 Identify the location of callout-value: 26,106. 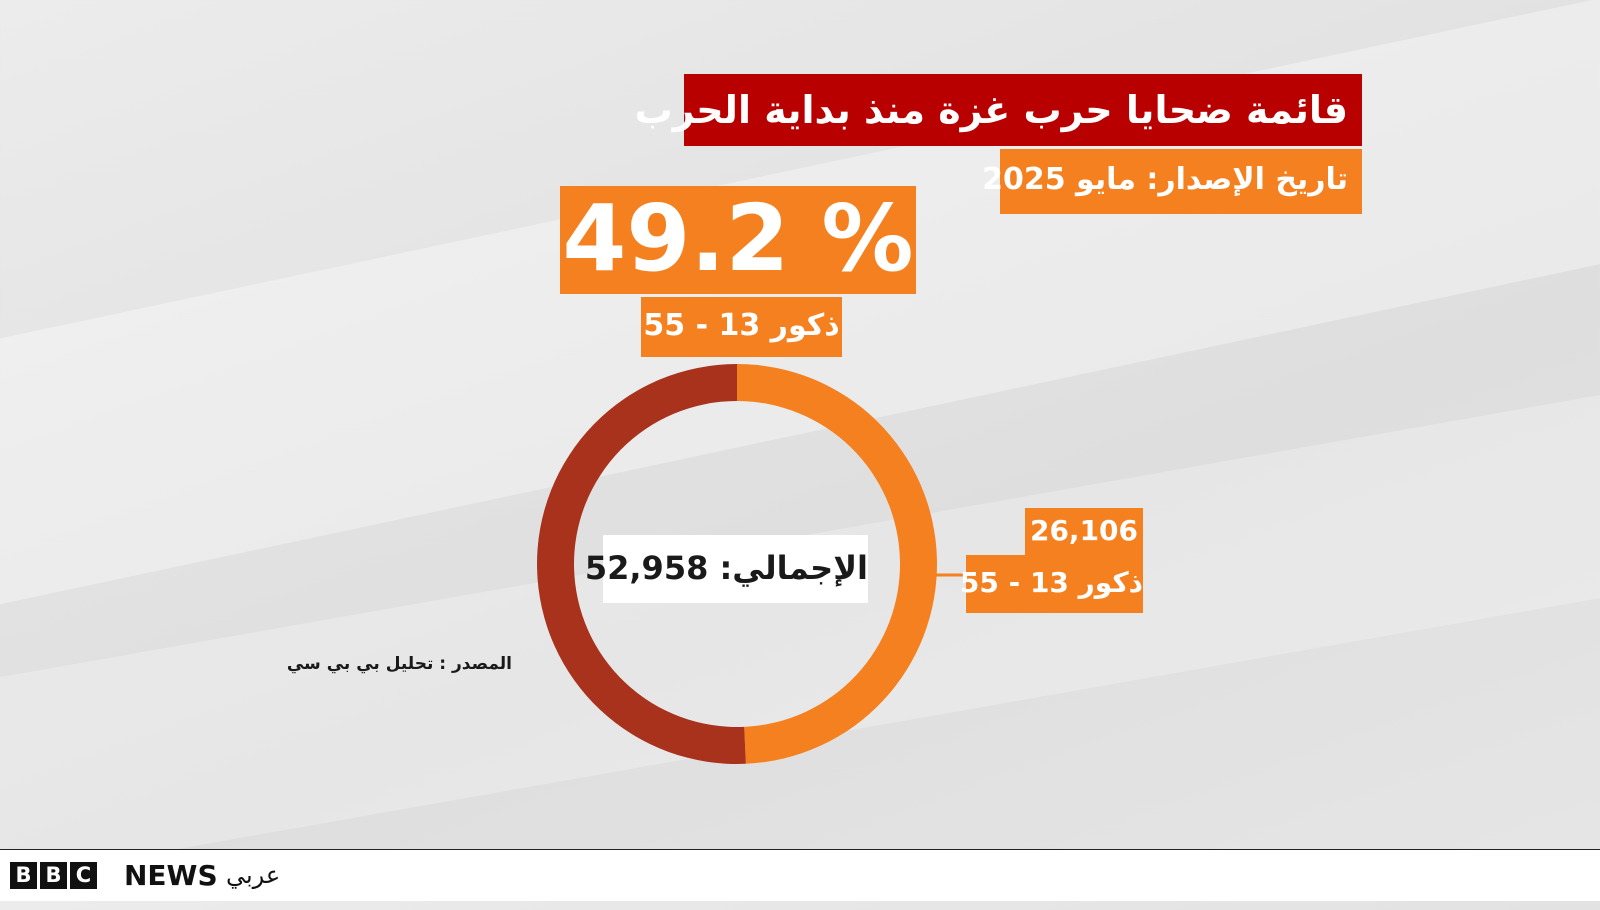
(1084, 531).